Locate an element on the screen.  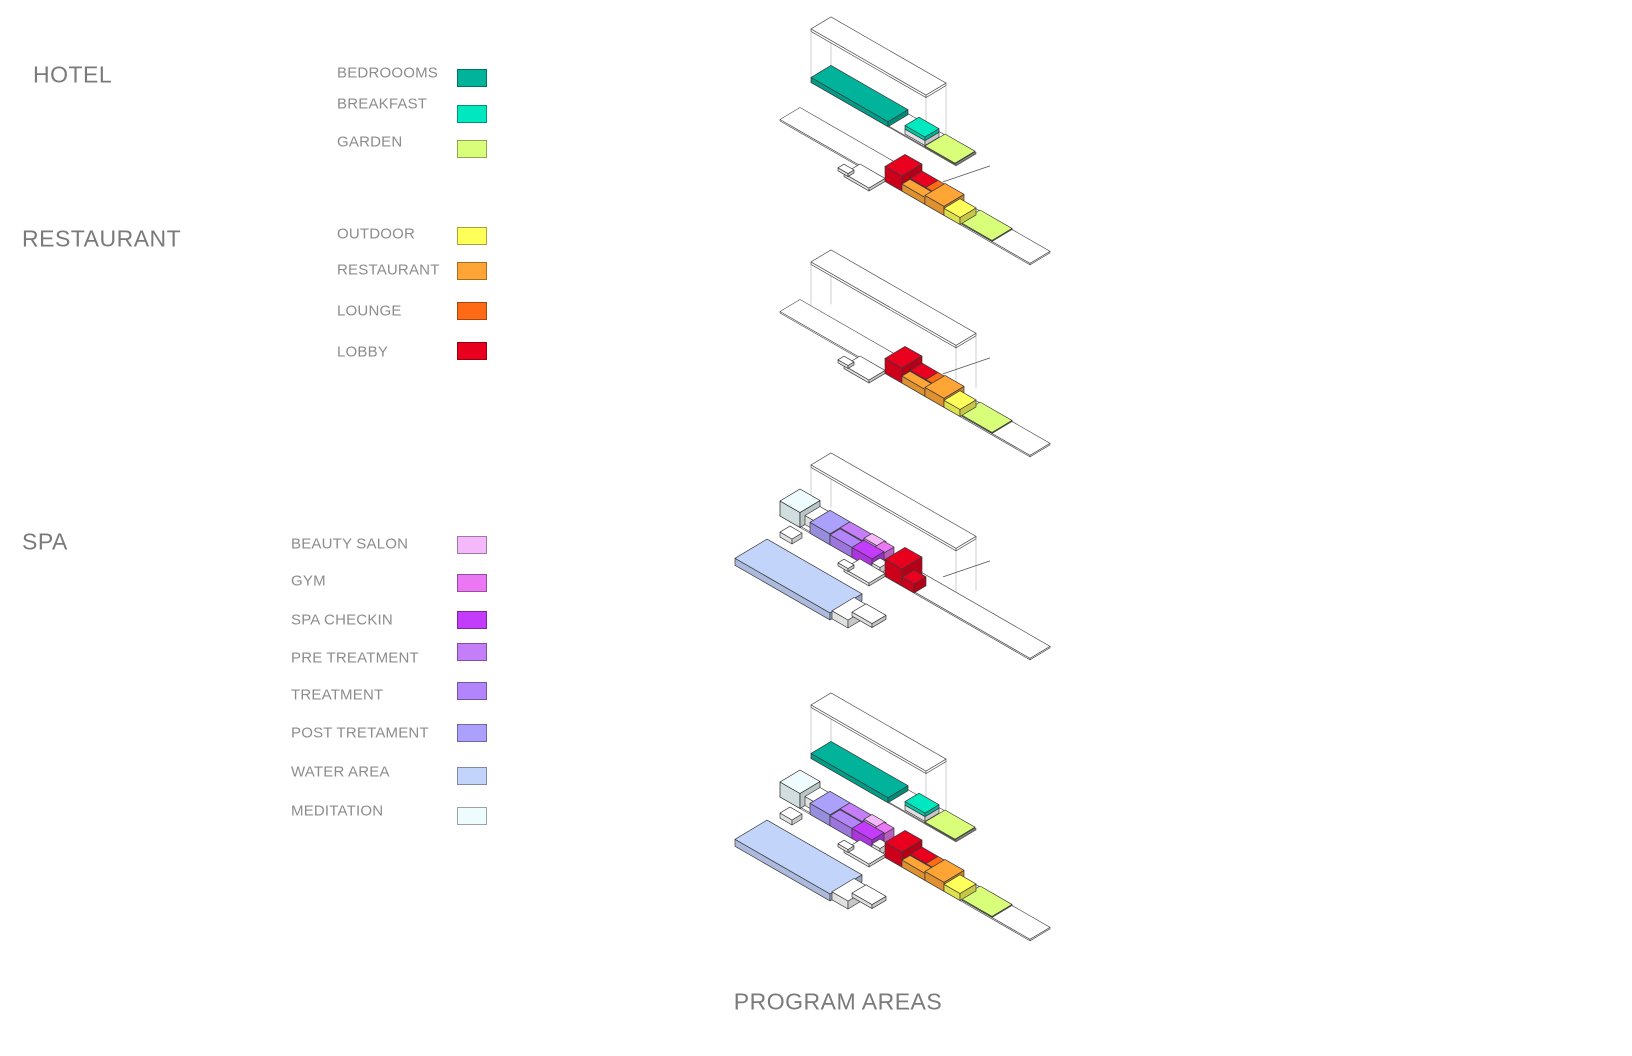
hotel-diagram is located at coordinates (915, 141).